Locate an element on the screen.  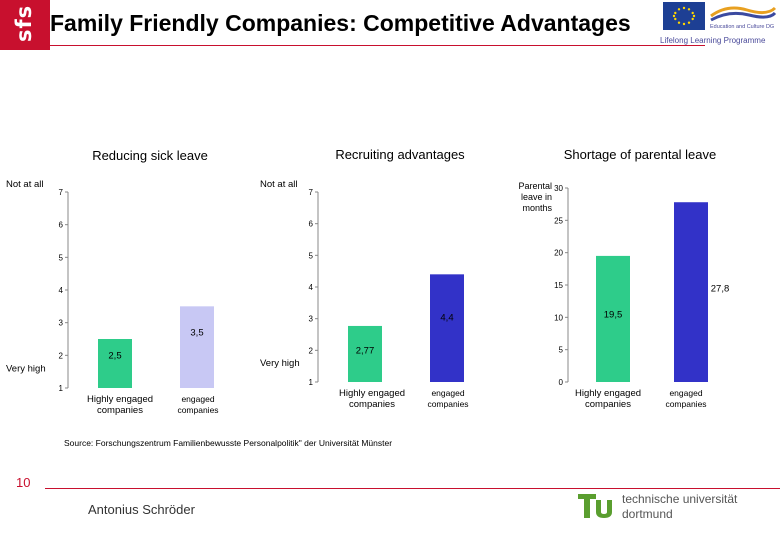
axis-label-y: Parental is located at coordinates (535, 186).